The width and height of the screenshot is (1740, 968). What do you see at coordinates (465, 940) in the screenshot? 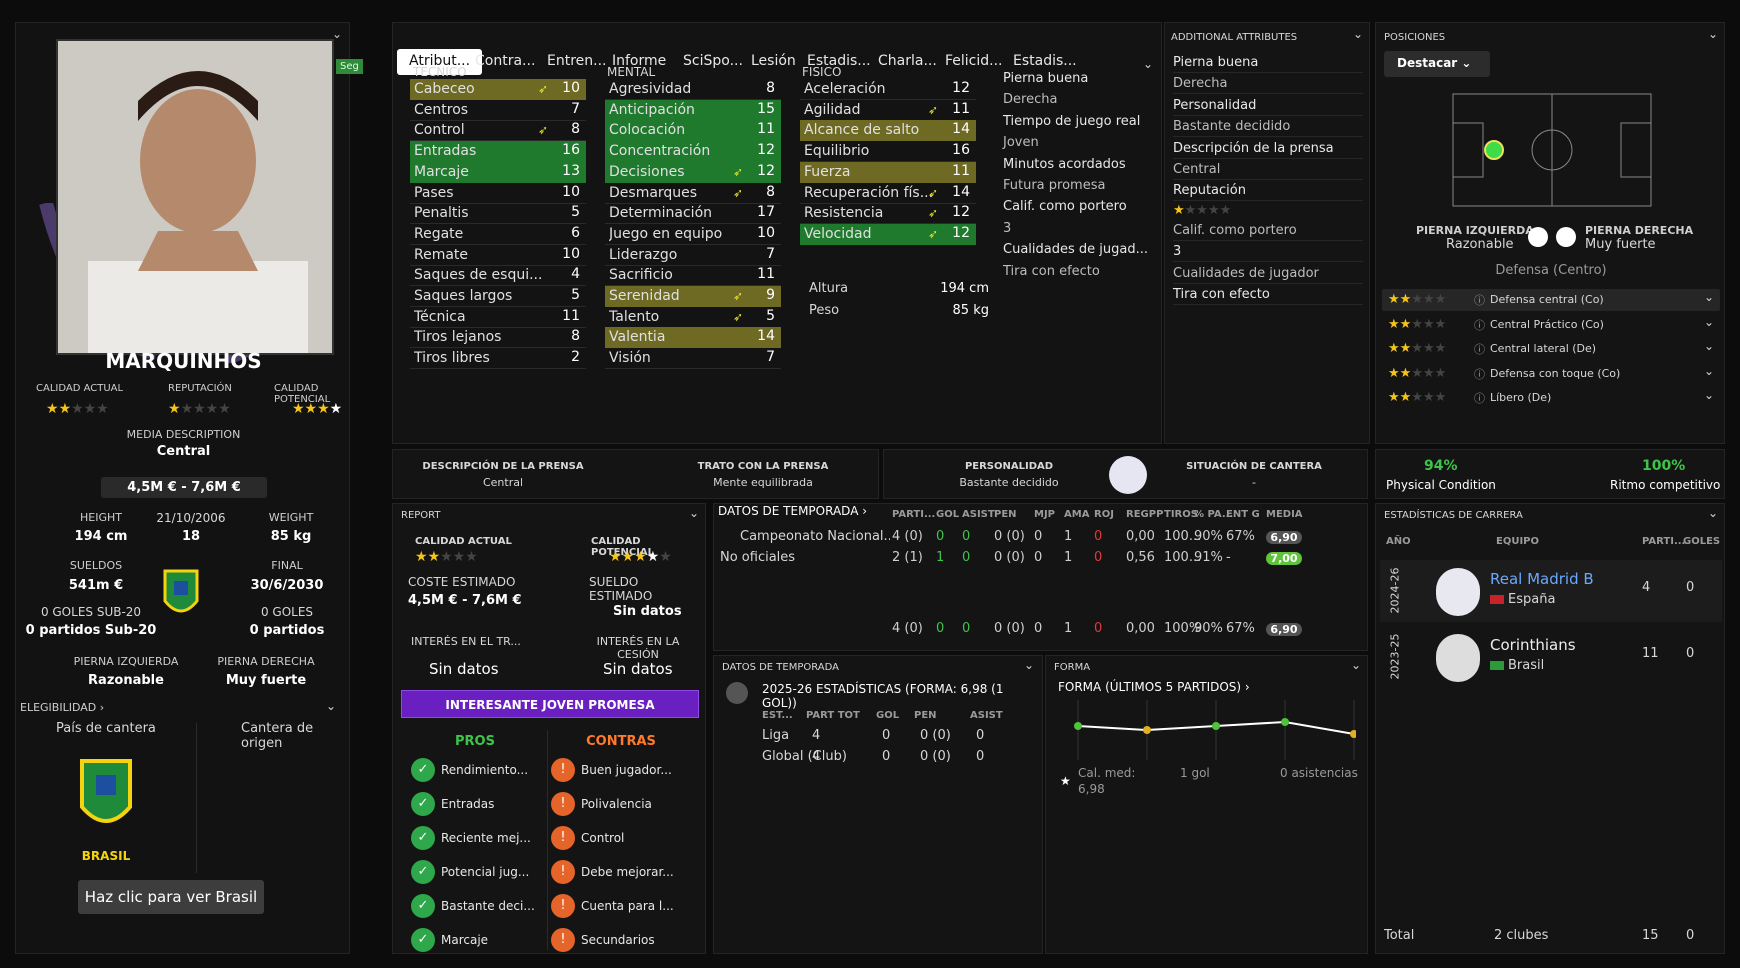
I see `pros-item: Marcaje` at bounding box center [465, 940].